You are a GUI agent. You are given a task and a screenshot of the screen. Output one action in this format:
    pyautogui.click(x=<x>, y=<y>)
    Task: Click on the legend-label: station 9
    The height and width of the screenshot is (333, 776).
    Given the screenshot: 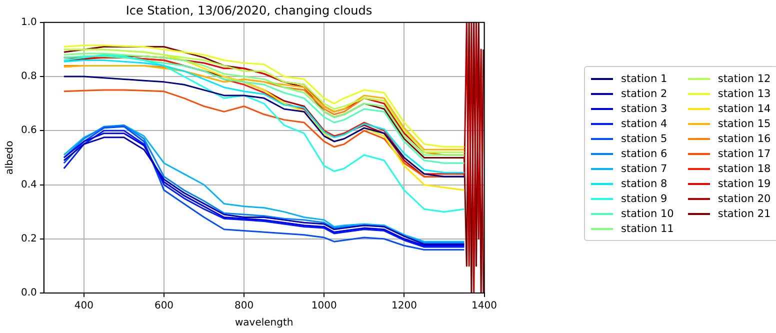 What is the action you would take?
    pyautogui.click(x=644, y=198)
    